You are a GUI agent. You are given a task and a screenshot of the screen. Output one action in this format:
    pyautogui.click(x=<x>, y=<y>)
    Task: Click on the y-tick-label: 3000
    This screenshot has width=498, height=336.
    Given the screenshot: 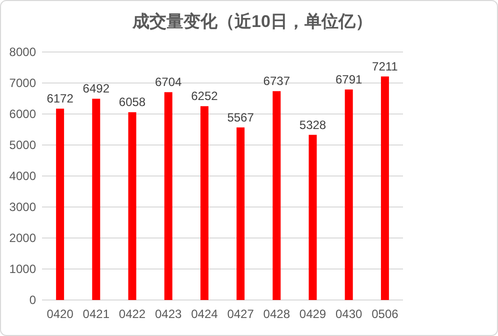 What is the action you would take?
    pyautogui.click(x=22, y=207)
    